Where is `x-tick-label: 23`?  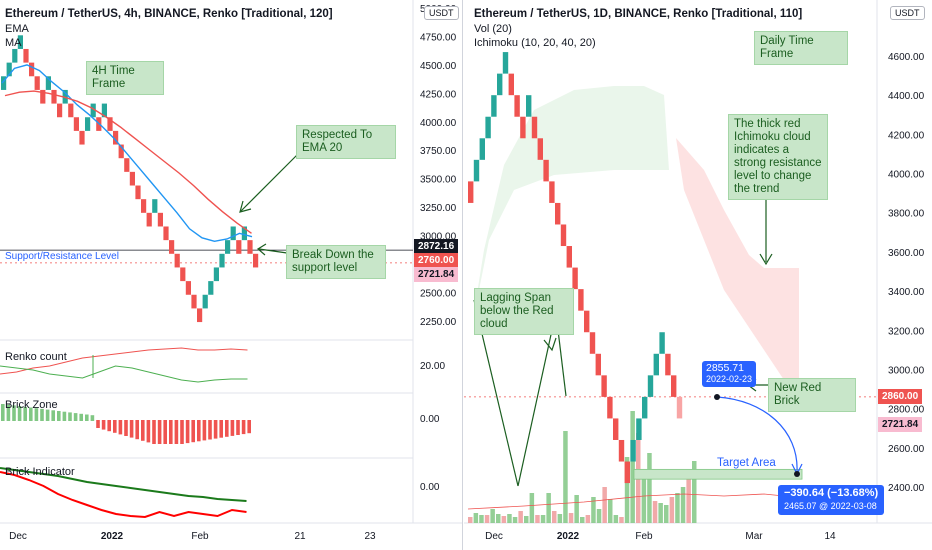
x-tick-label: 23 is located at coordinates (370, 536).